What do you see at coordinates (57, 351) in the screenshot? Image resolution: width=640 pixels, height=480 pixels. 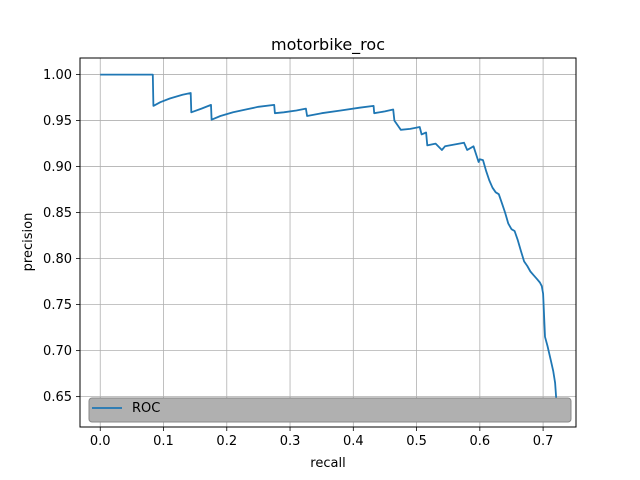 I see `y-tick-label: 0.70` at bounding box center [57, 351].